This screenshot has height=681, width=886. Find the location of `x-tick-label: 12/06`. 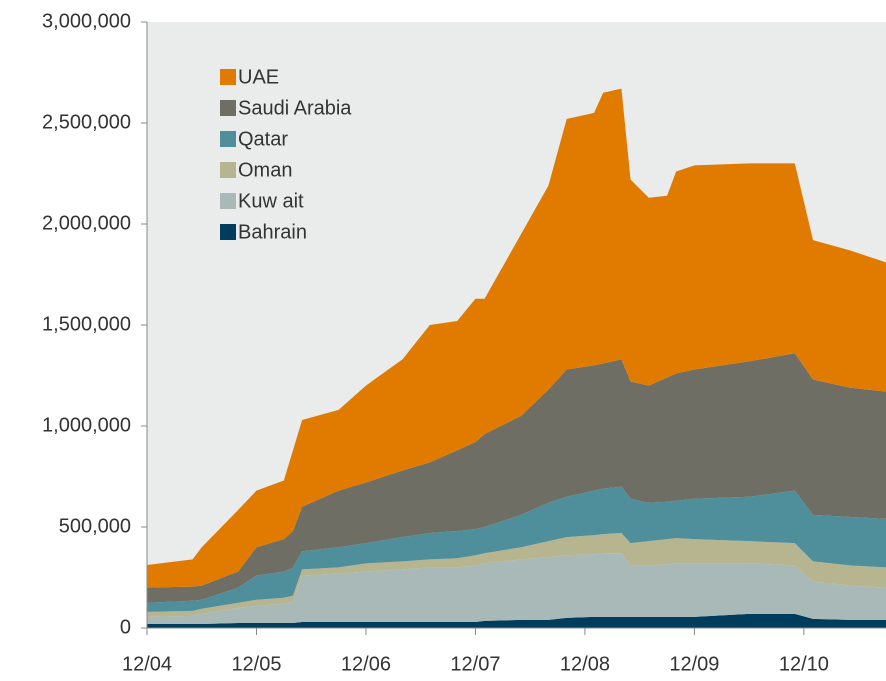

x-tick-label: 12/06 is located at coordinates (366, 664).